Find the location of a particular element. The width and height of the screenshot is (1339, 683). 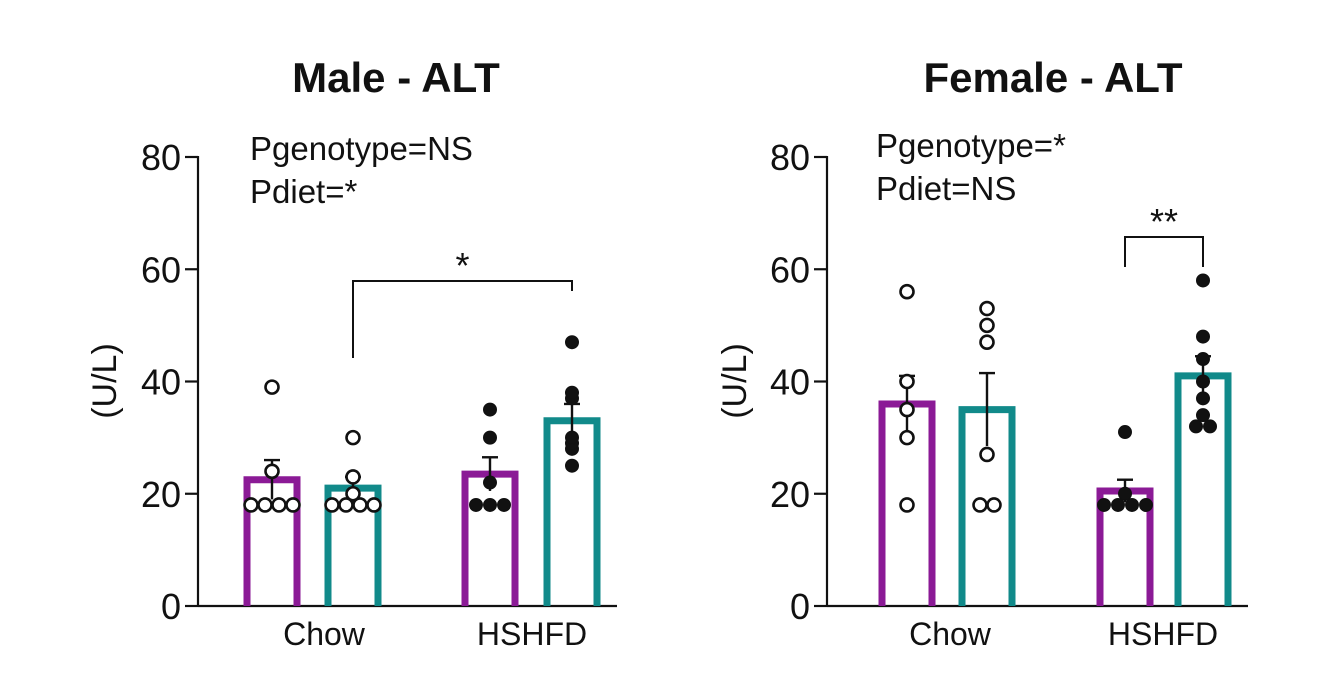

annotation-diet: Pdiet=NS is located at coordinates (946, 188).